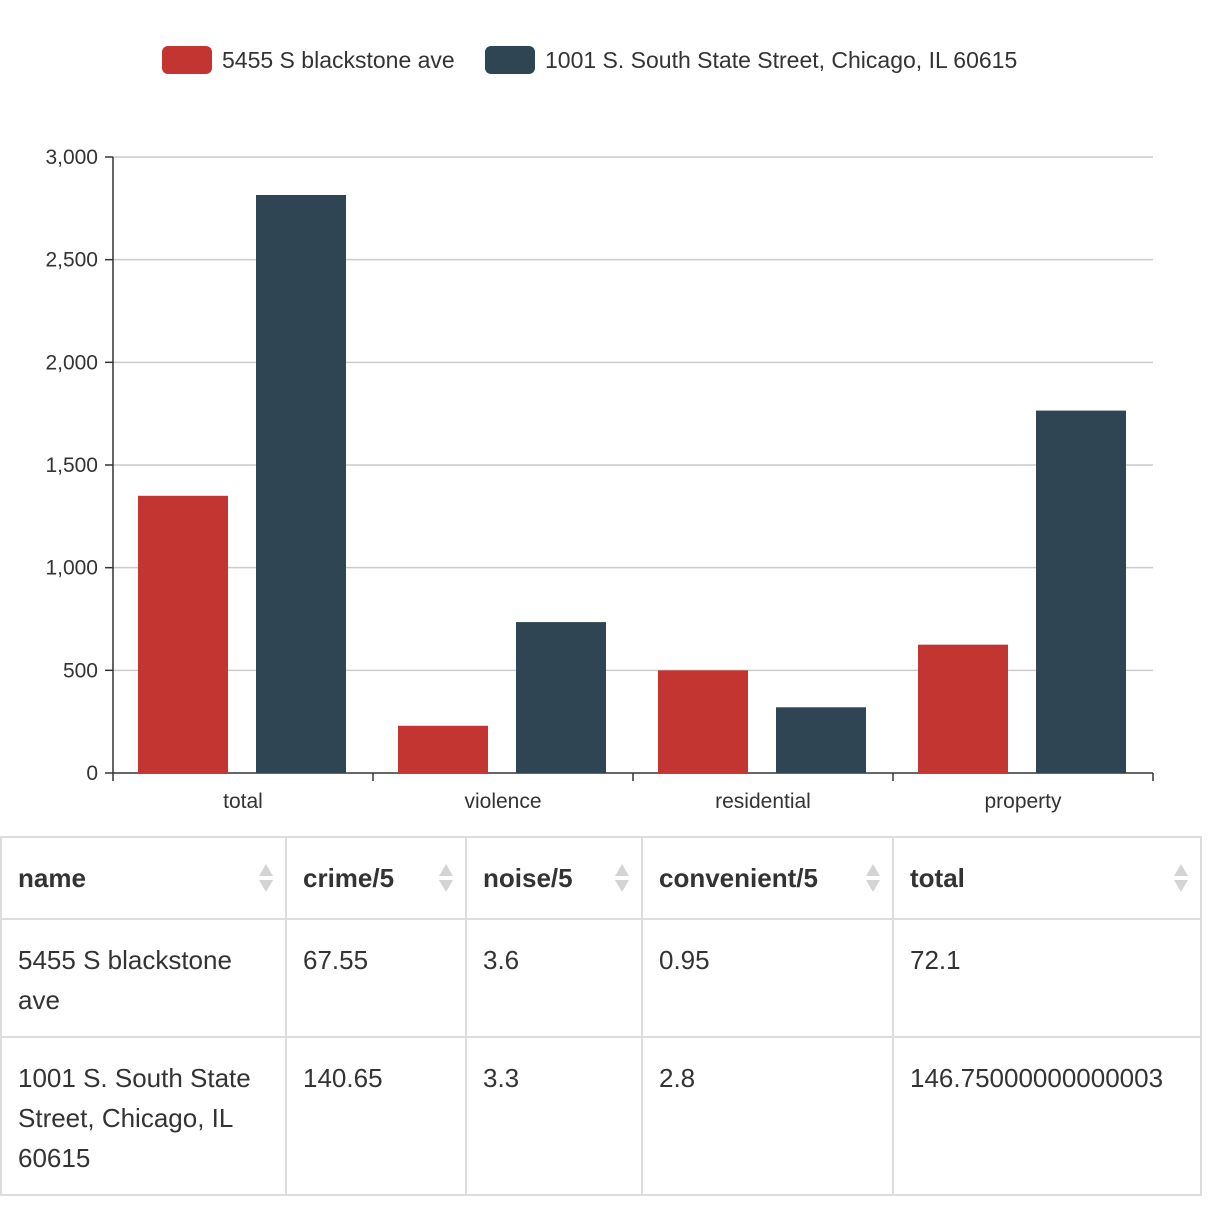 Image resolution: width=1226 pixels, height=1210 pixels. What do you see at coordinates (763, 801) in the screenshot?
I see `x-tick-label: residential` at bounding box center [763, 801].